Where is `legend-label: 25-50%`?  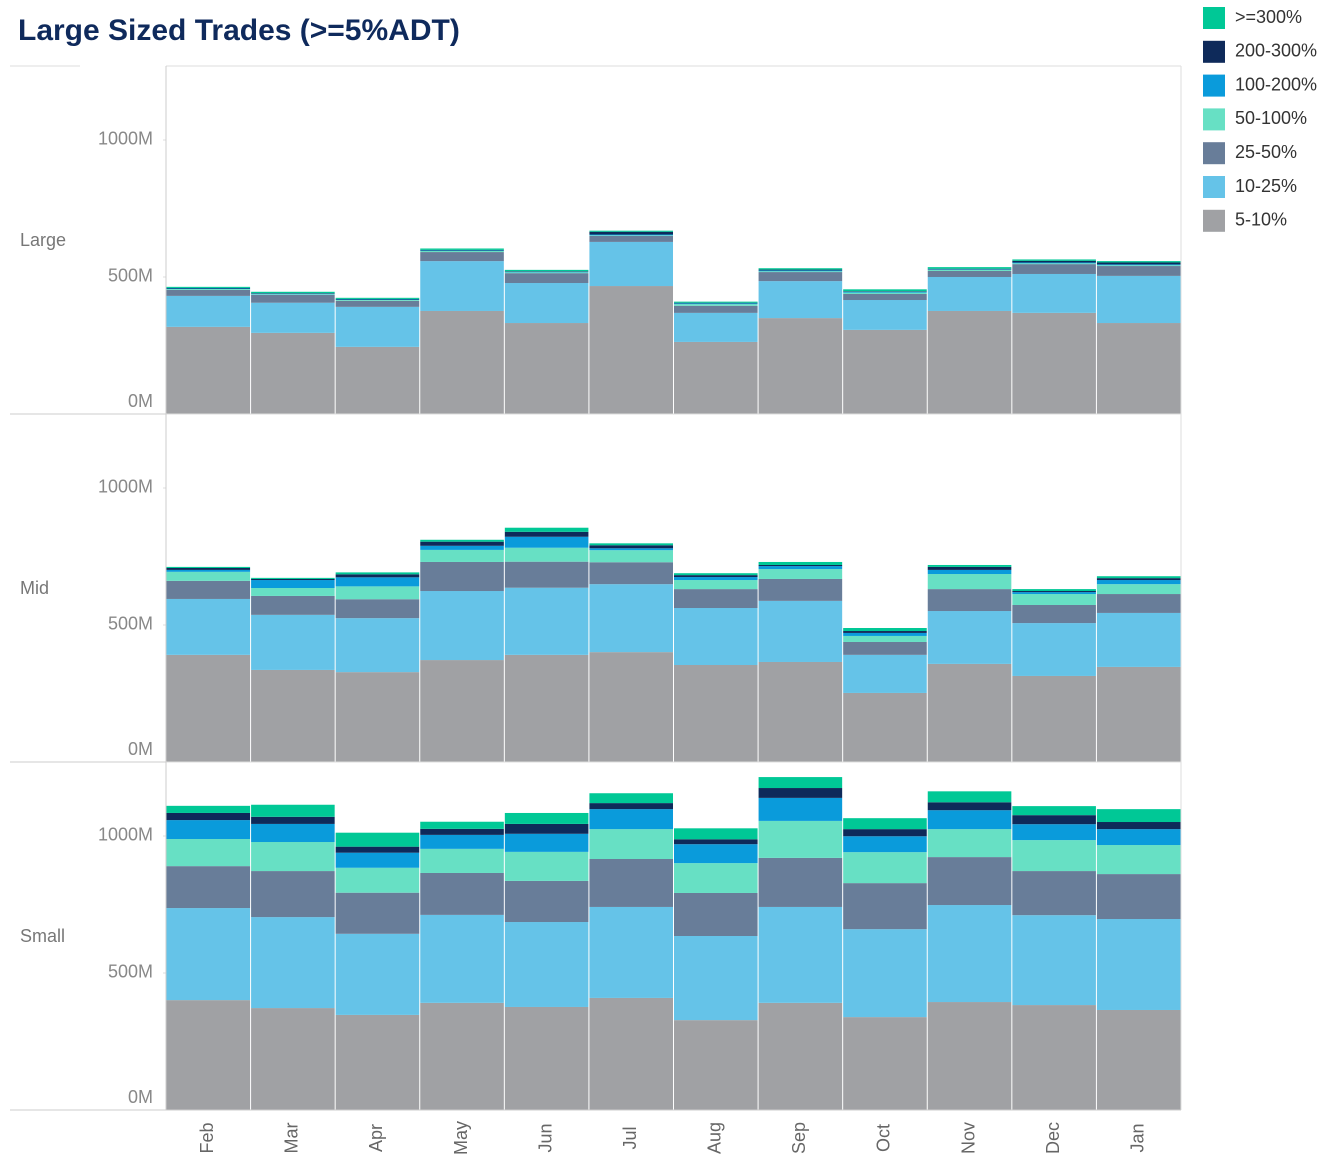 legend-label: 25-50% is located at coordinates (1266, 152).